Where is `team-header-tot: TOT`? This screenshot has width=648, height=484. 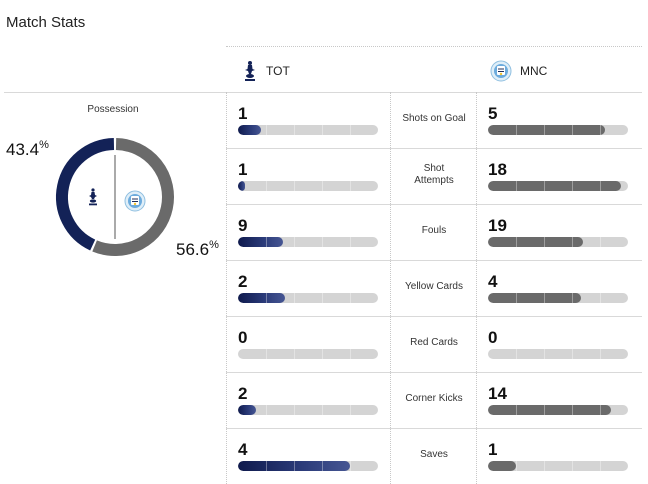 team-header-tot: TOT is located at coordinates (266, 71).